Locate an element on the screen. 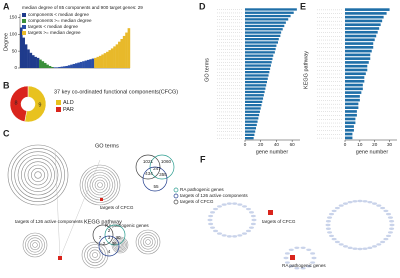  legend-label: components >= median degree is located at coordinates (60, 20).